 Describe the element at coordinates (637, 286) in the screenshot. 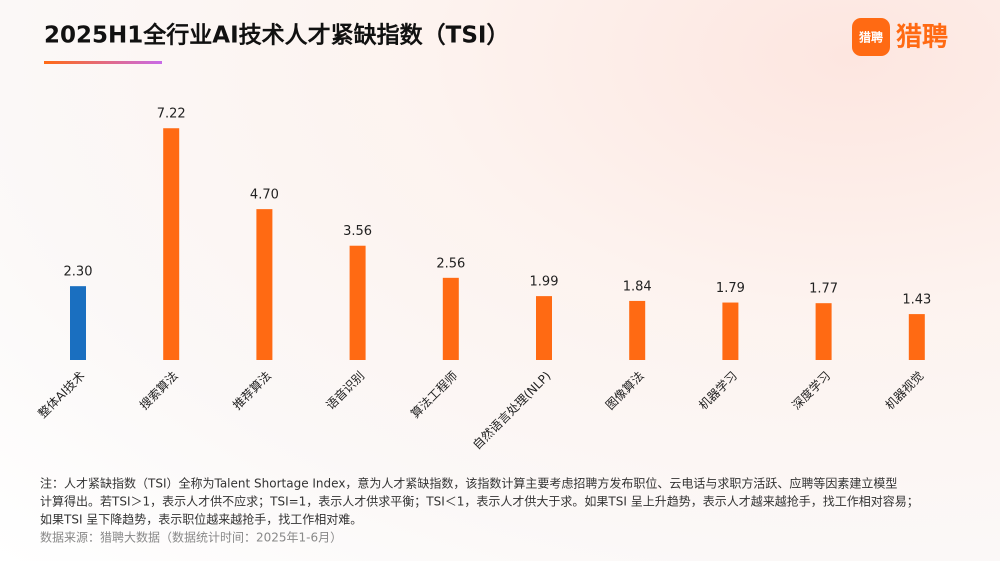

I see `value-label: 1.84` at that location.